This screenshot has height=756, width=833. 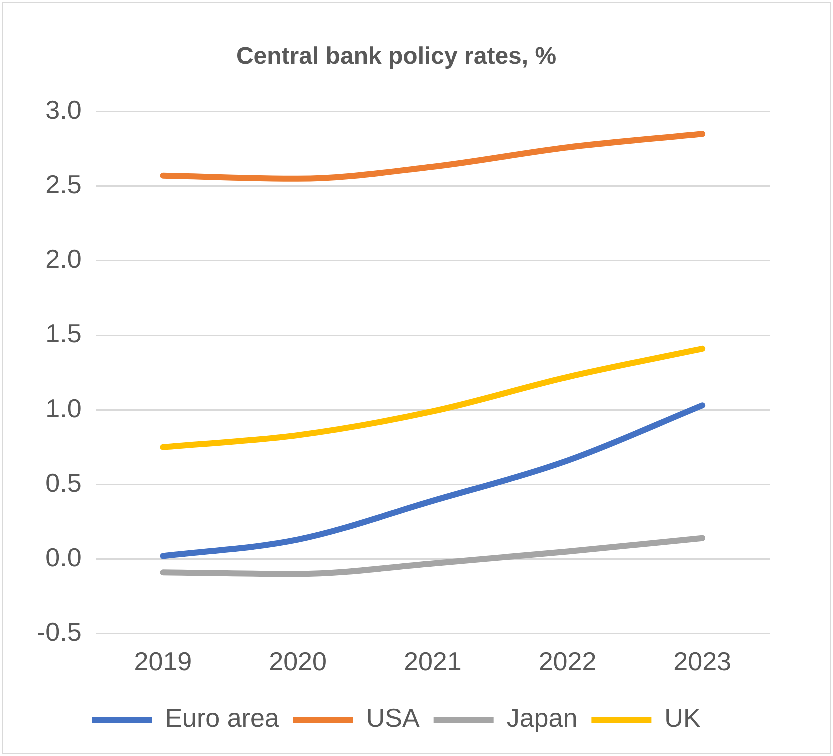 What do you see at coordinates (703, 661) in the screenshot?
I see `x-tick-label: 2023` at bounding box center [703, 661].